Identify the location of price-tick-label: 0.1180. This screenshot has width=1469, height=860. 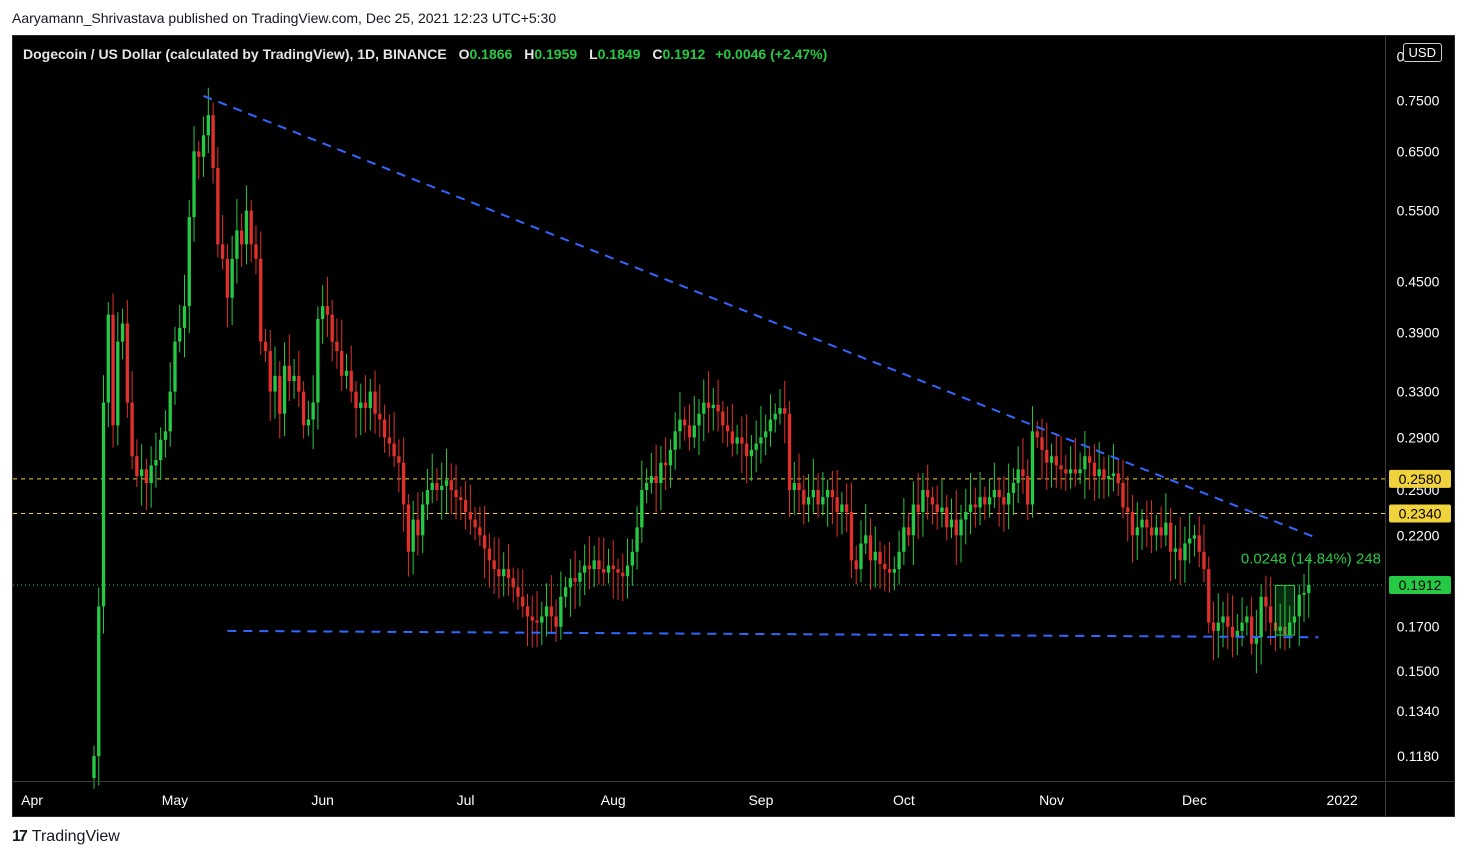
(1418, 756).